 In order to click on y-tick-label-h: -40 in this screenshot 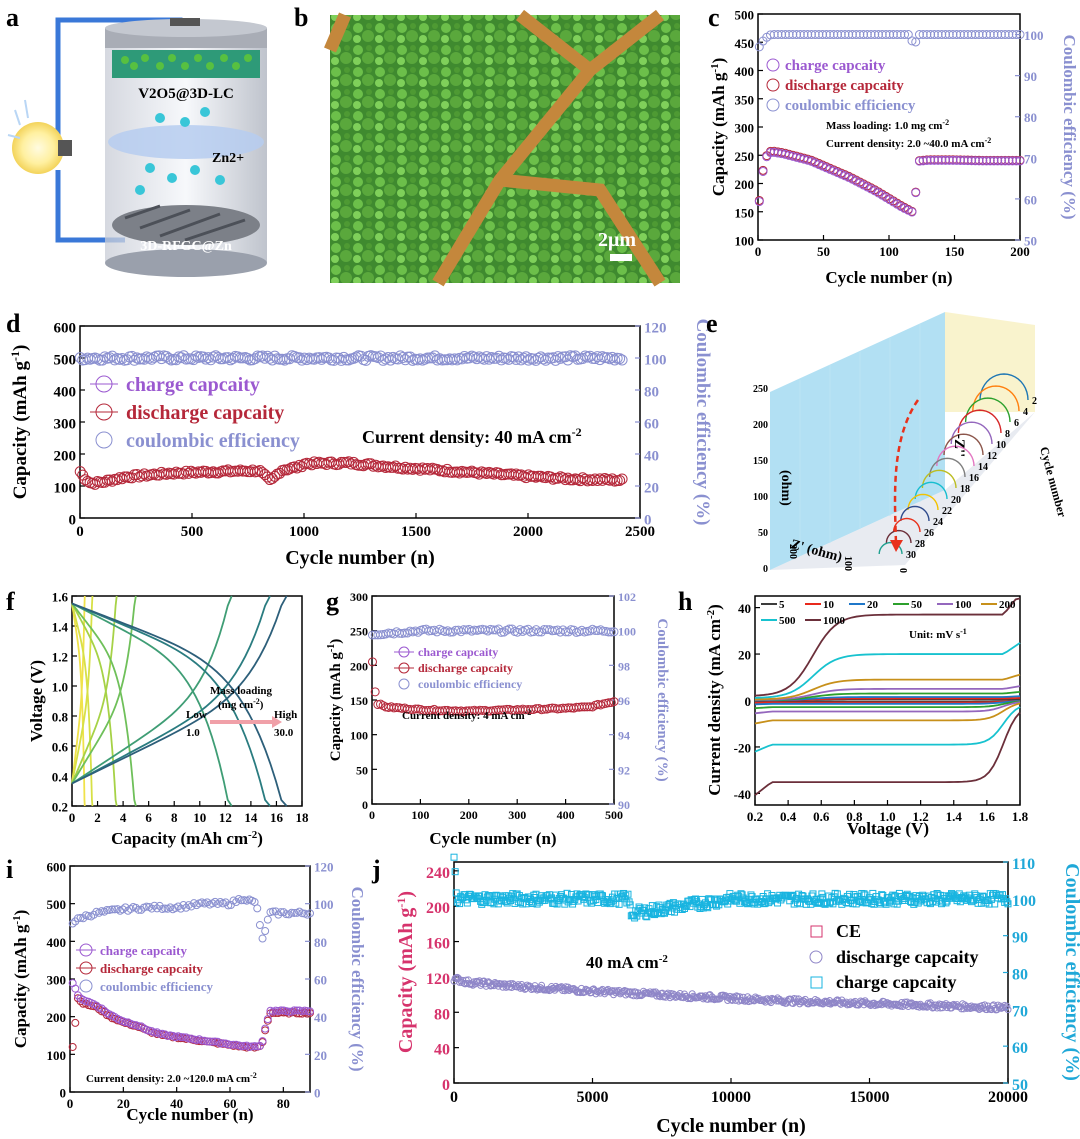, I will do `click(742, 794)`.